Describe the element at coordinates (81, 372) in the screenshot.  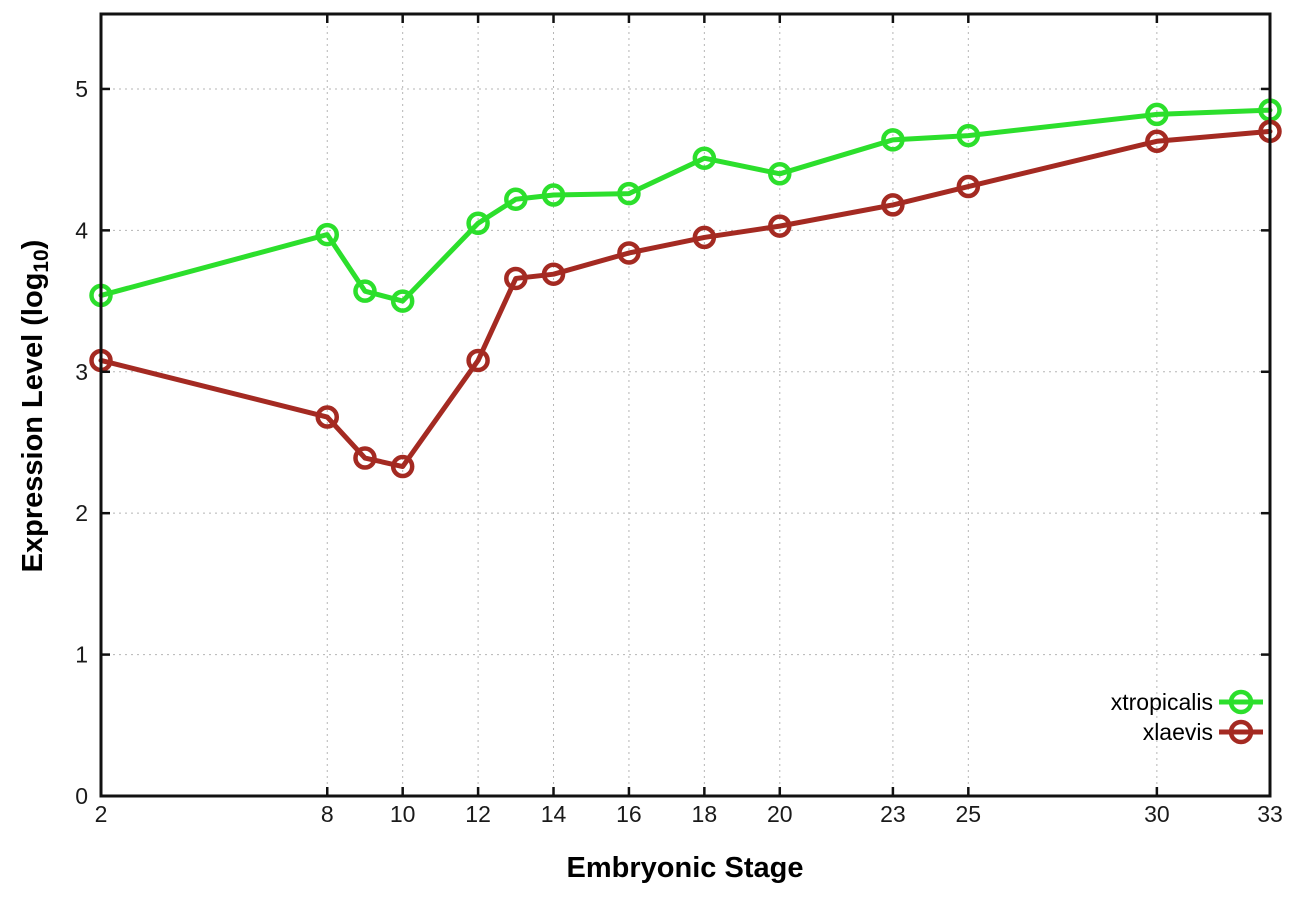
I see `y-tick-label: 3` at that location.